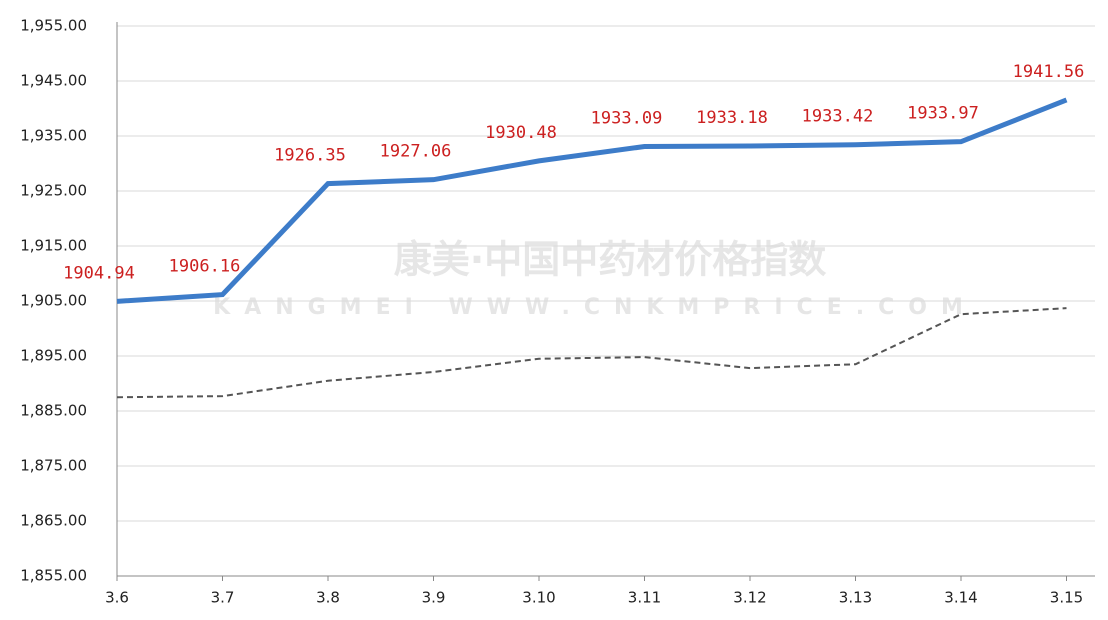 This screenshot has height=620, width=1108. Describe the element at coordinates (53, 191) in the screenshot. I see `y-tick-label: 1,925.00` at that location.